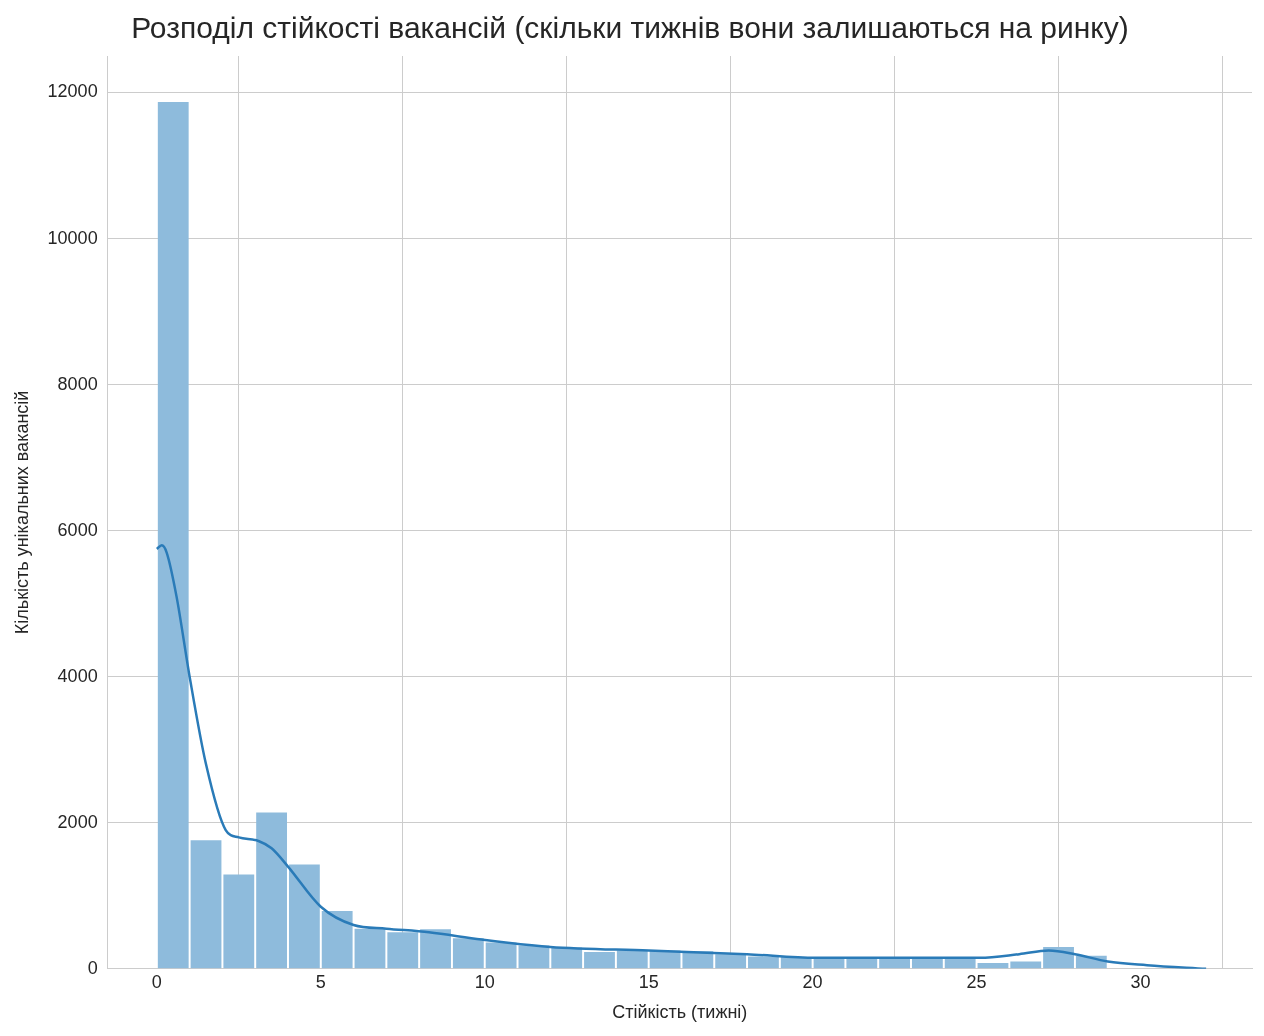 This screenshot has width=1264, height=1036. I want to click on x-tick-label: 25, so click(976, 981).